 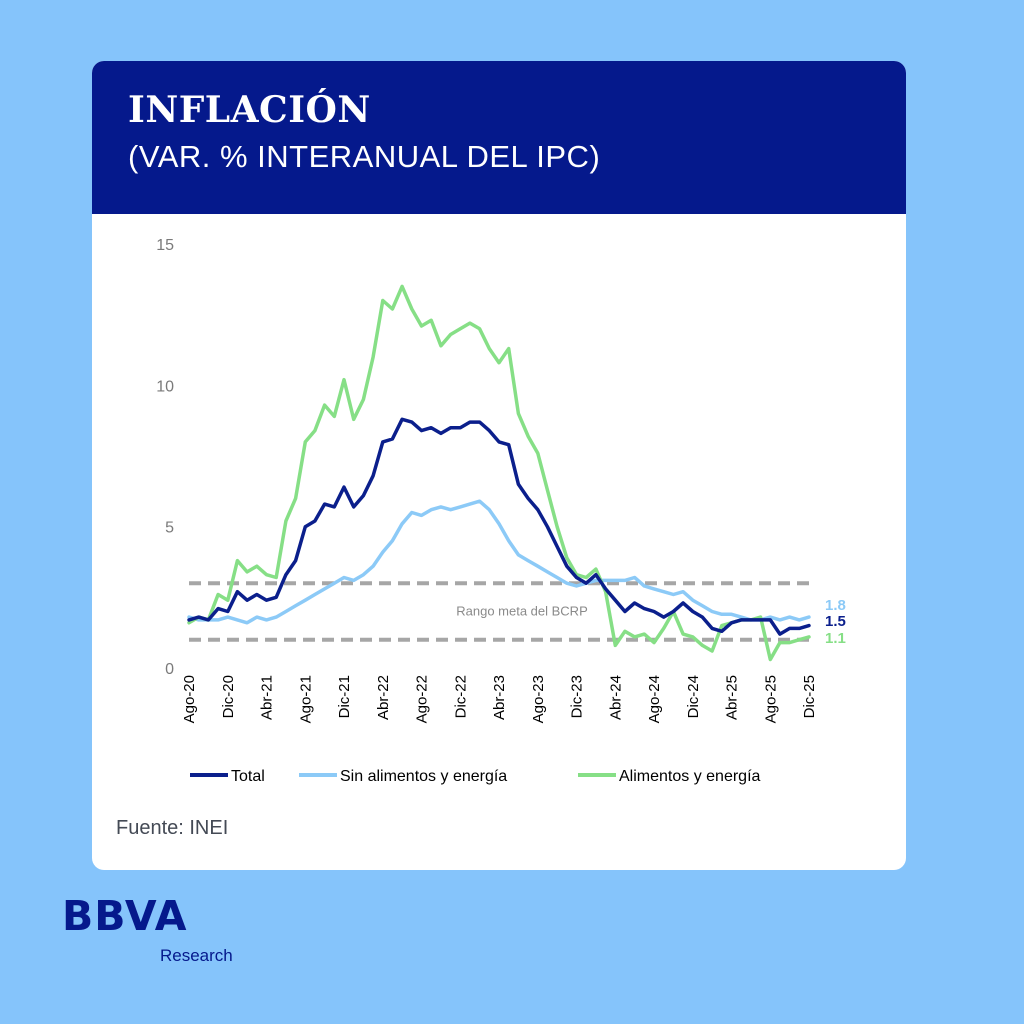 What do you see at coordinates (522, 610) in the screenshot?
I see `target-band-label: Rango meta del BCRP` at bounding box center [522, 610].